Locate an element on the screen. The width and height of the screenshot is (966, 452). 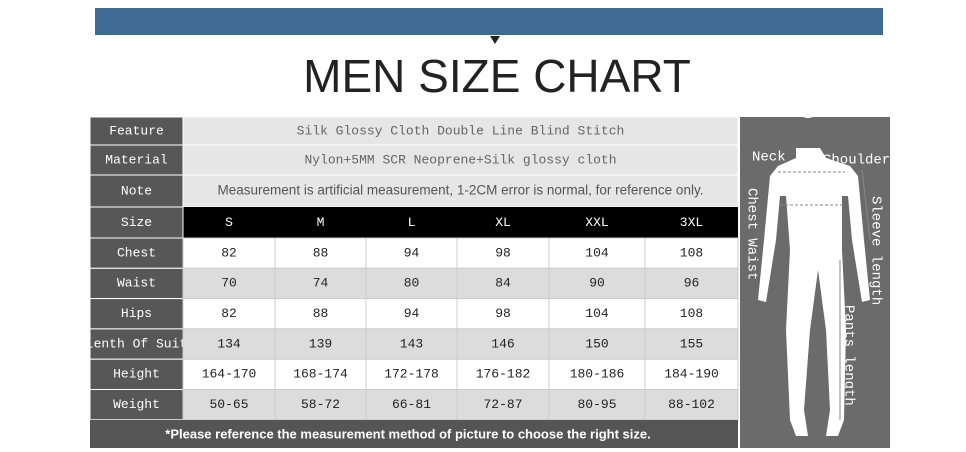
value: 80-95 is located at coordinates (596, 404).